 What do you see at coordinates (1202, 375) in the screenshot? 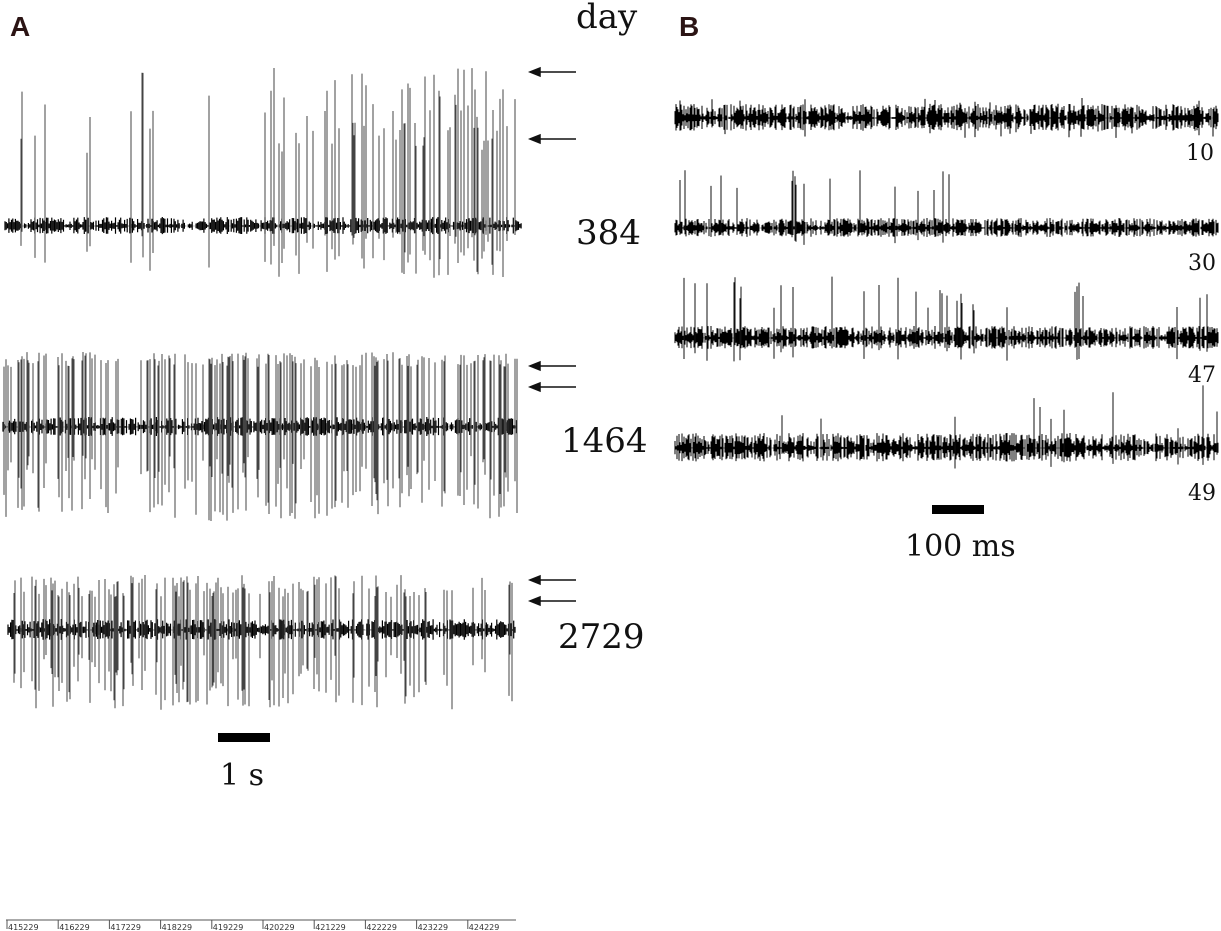
I see `trace-b-label-47: 47` at bounding box center [1202, 375].